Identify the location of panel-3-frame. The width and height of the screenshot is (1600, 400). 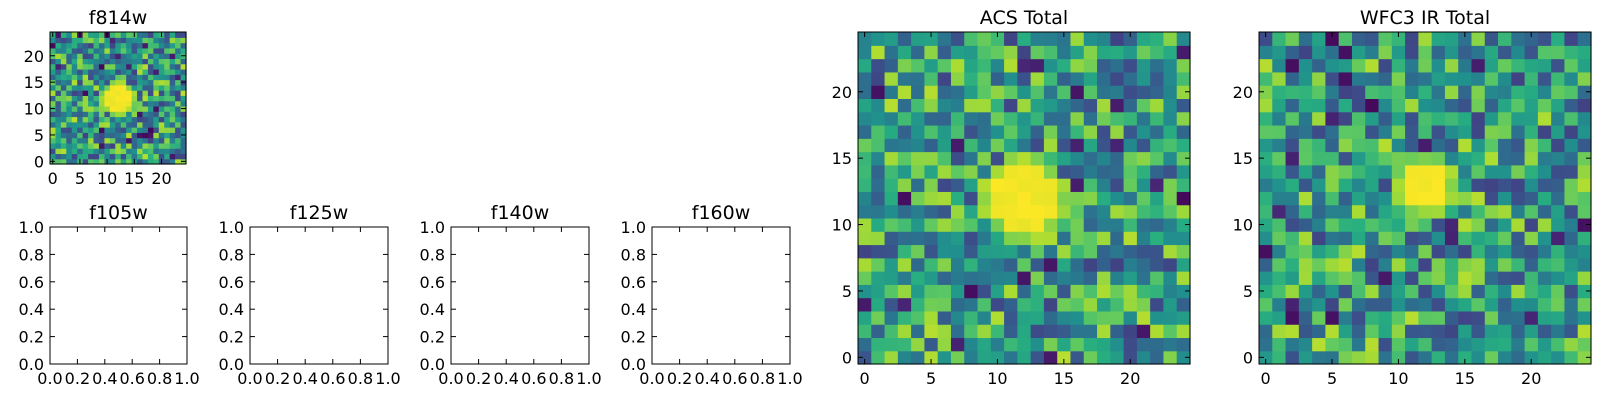
(118, 295).